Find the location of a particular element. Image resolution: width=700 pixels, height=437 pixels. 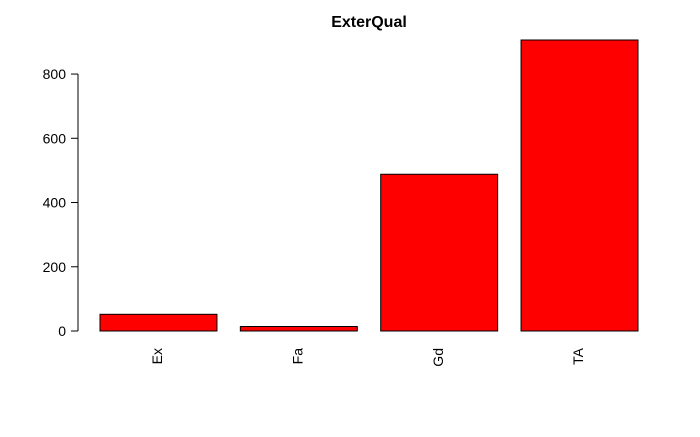

bar-fa is located at coordinates (298, 329).